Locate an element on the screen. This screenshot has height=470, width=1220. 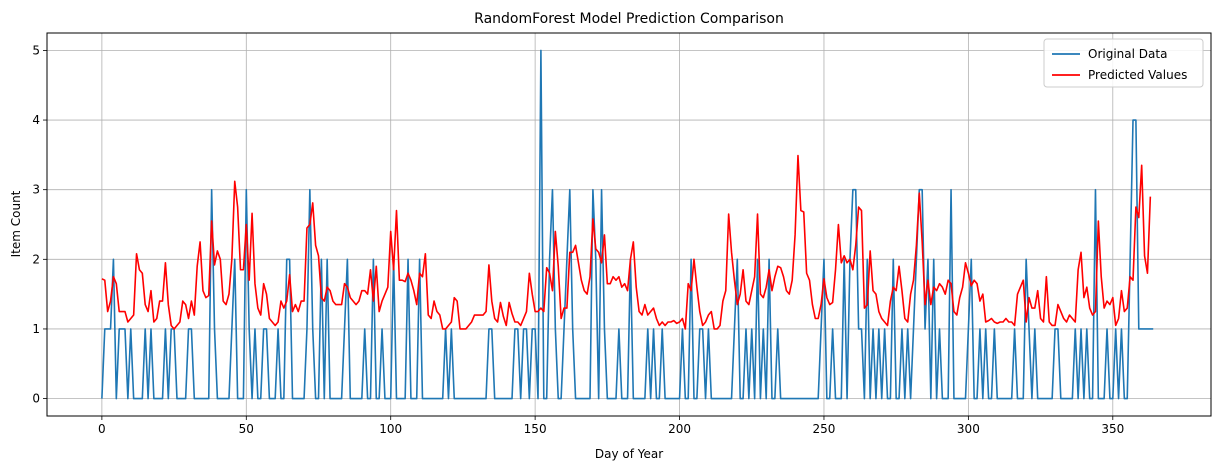
y-axis-label: Item Count is located at coordinates (16, 223).